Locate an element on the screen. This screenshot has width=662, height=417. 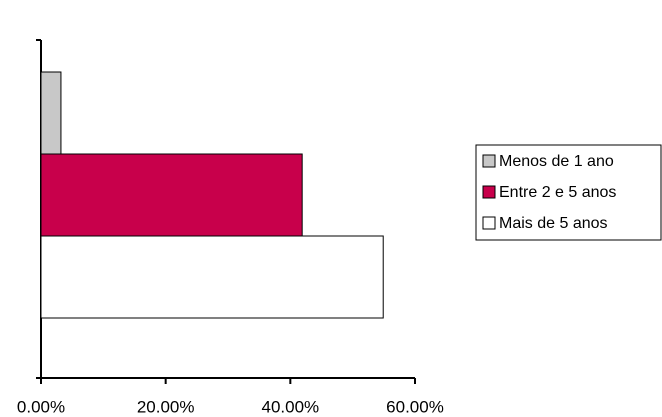
x-tick-label: 60.00% is located at coordinates (415, 406).